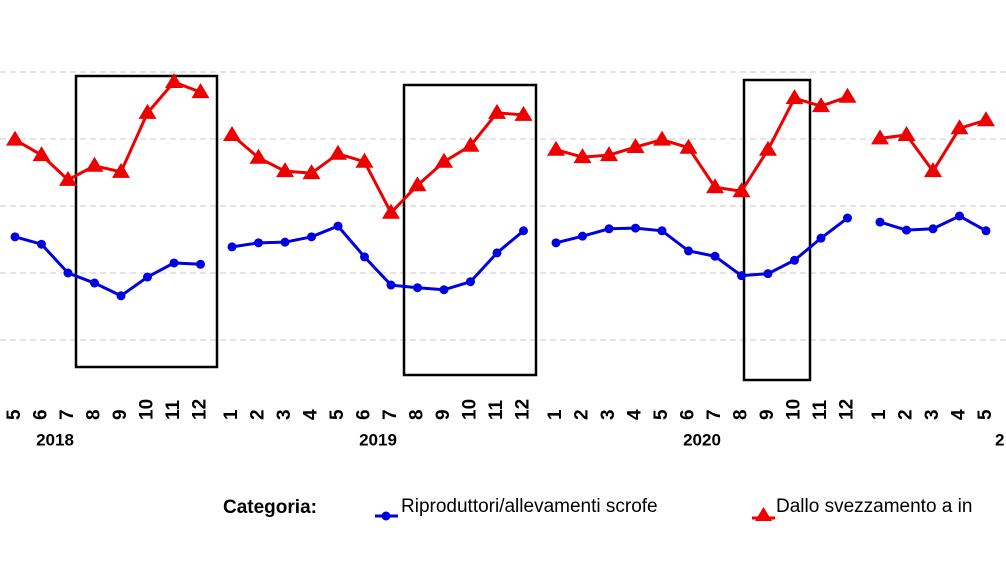  Describe the element at coordinates (702, 439) in the screenshot. I see `year-label: 2020` at that location.